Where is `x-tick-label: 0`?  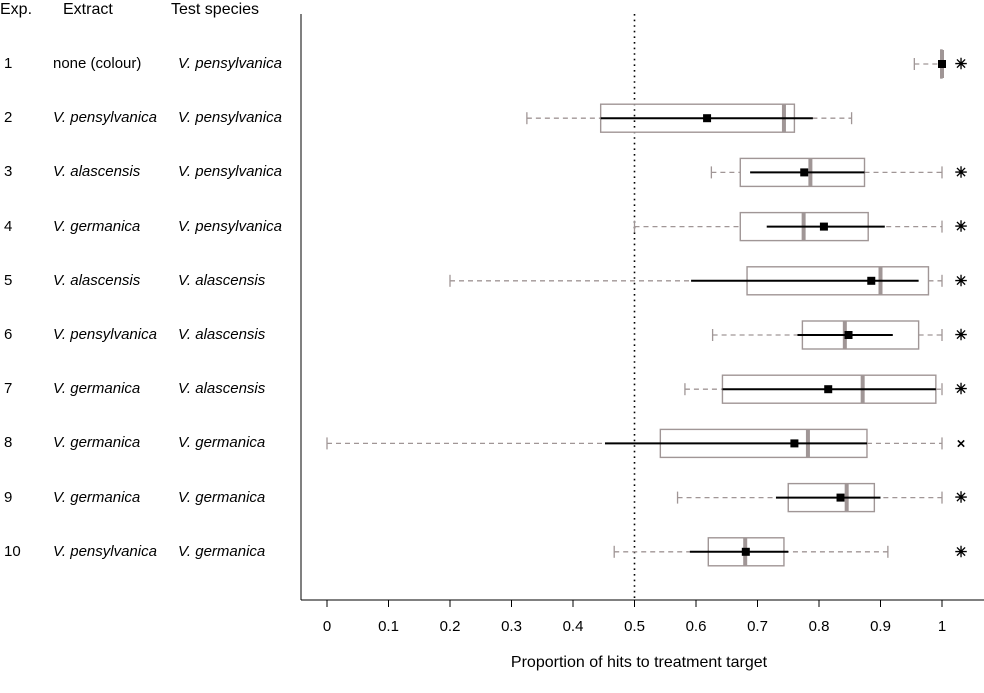
x-tick-label: 0 is located at coordinates (327, 626).